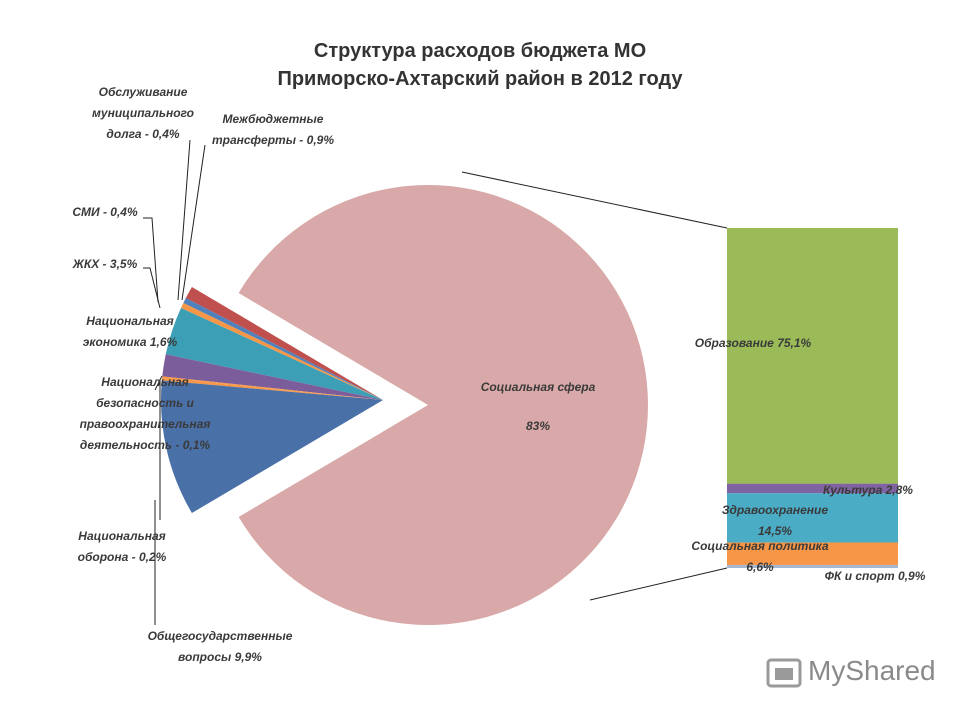 The height and width of the screenshot is (720, 960). I want to click on data-label: ЖКХ - 3,5%, so click(105, 264).